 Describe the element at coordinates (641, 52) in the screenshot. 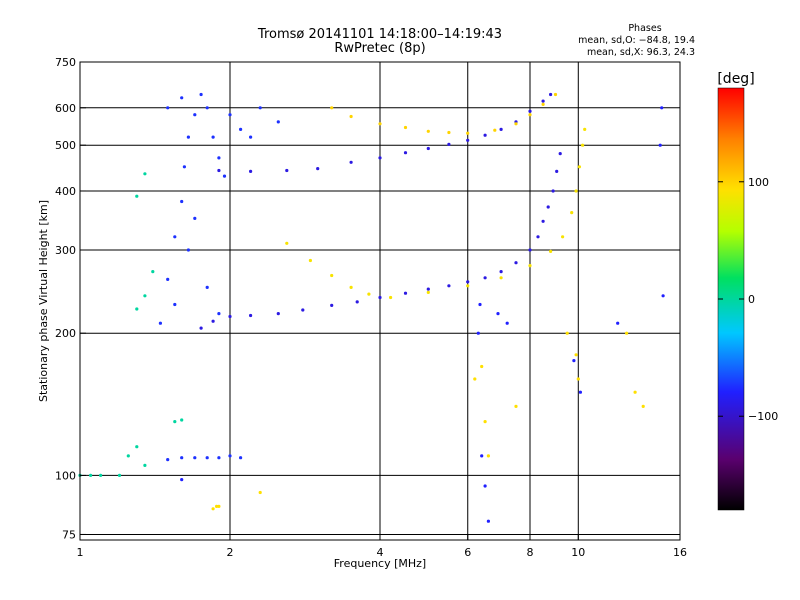

I see `phase-annotation-x-mode: mean, sd,X: 96.3, 24.3` at that location.